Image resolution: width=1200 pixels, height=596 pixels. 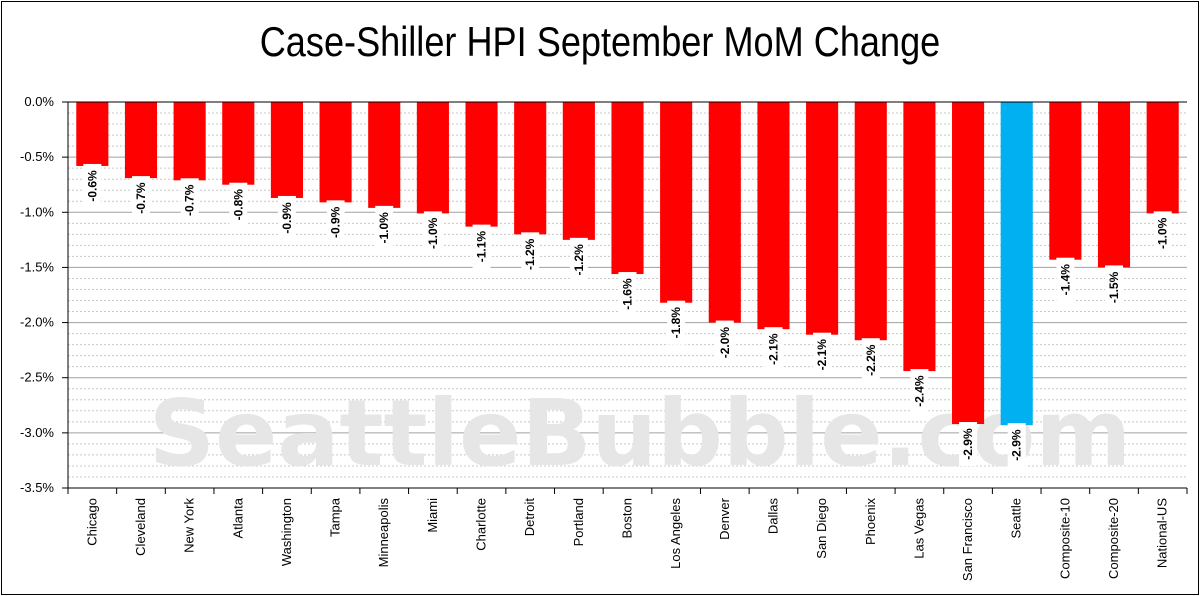 What do you see at coordinates (383, 533) in the screenshot?
I see `category-label: Minneapolis` at bounding box center [383, 533].